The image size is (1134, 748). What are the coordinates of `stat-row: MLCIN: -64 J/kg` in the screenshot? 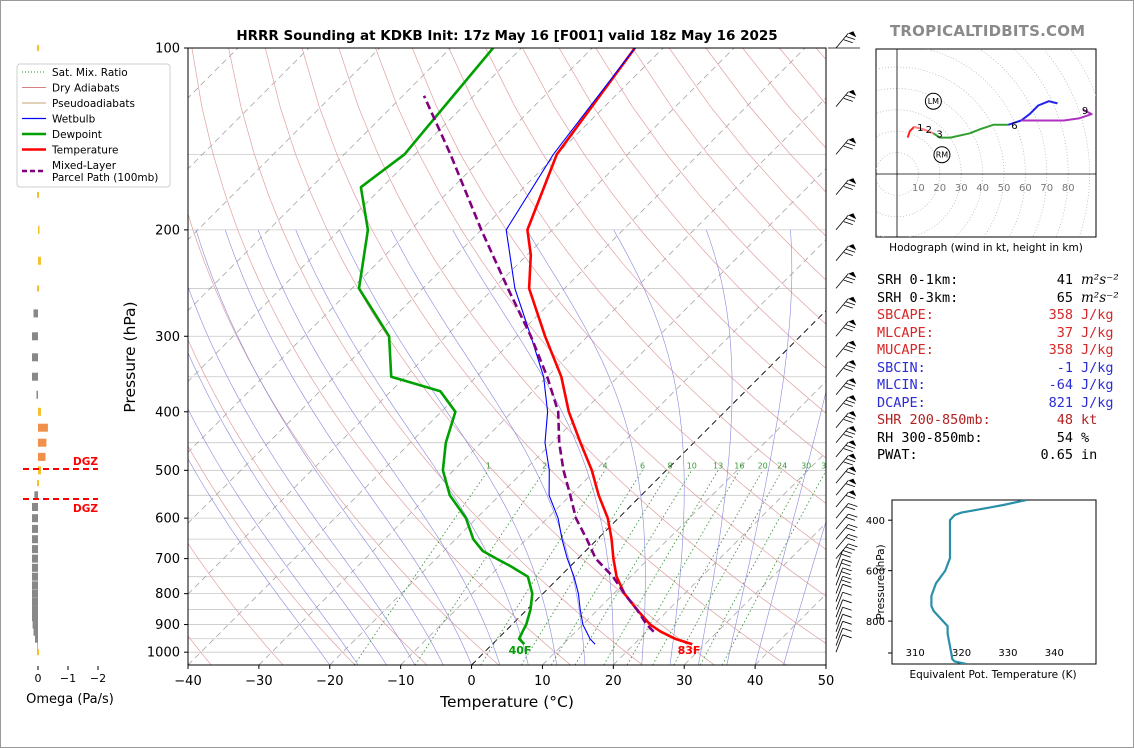 It's located at (998, 386).